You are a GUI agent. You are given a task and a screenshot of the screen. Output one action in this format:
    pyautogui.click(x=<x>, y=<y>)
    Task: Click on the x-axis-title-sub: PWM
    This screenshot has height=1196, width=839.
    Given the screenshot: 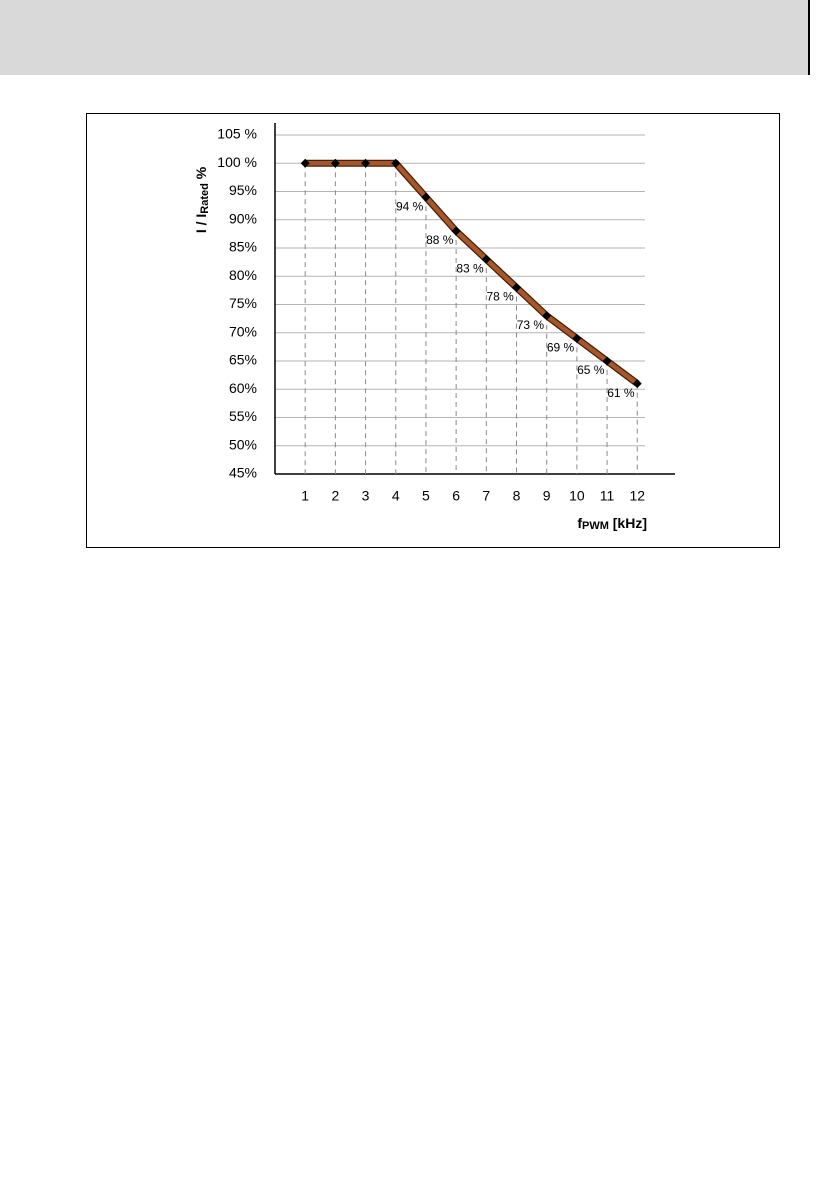 What is the action you would take?
    pyautogui.click(x=595, y=526)
    